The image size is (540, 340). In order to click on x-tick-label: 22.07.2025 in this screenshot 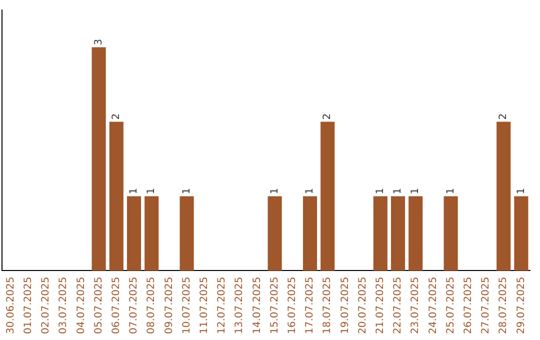, I will do `click(398, 305)`.